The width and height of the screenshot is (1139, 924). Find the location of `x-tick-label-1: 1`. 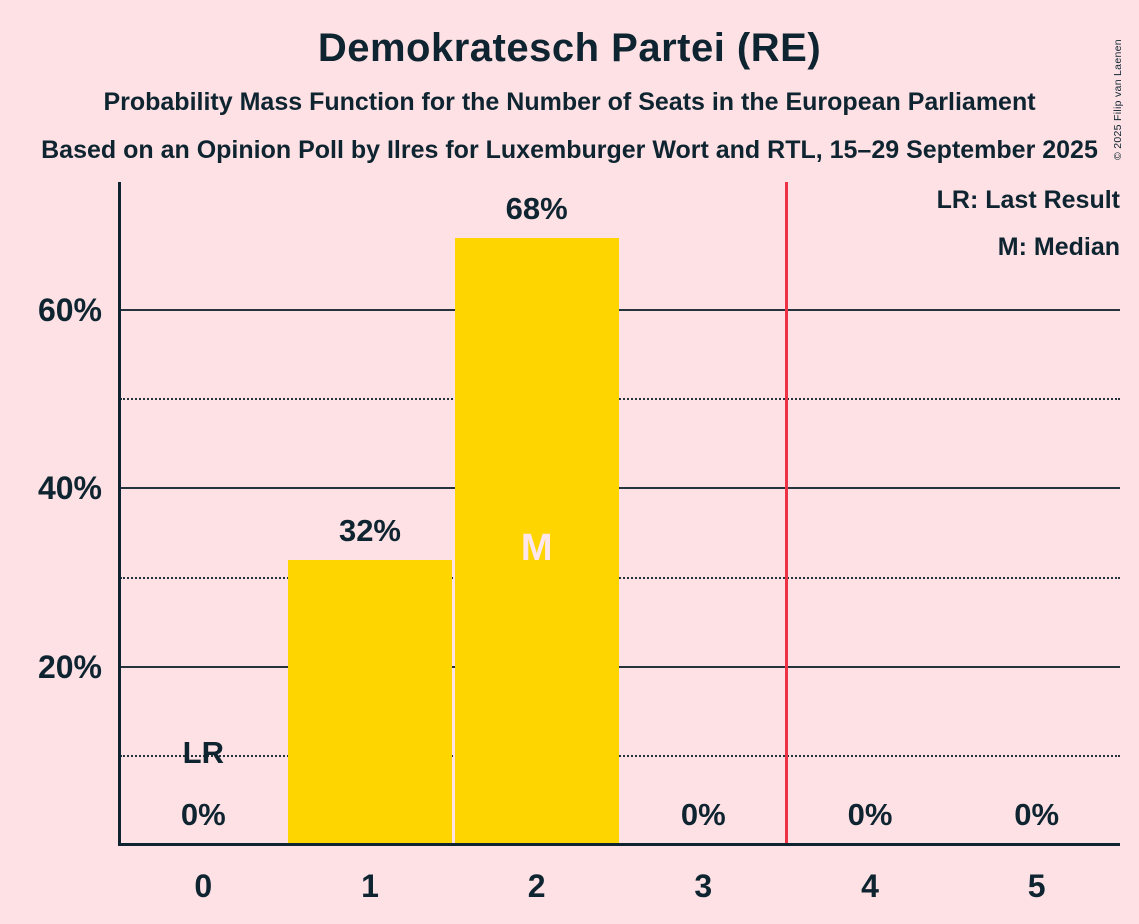

x-tick-label-1: 1 is located at coordinates (370, 886).